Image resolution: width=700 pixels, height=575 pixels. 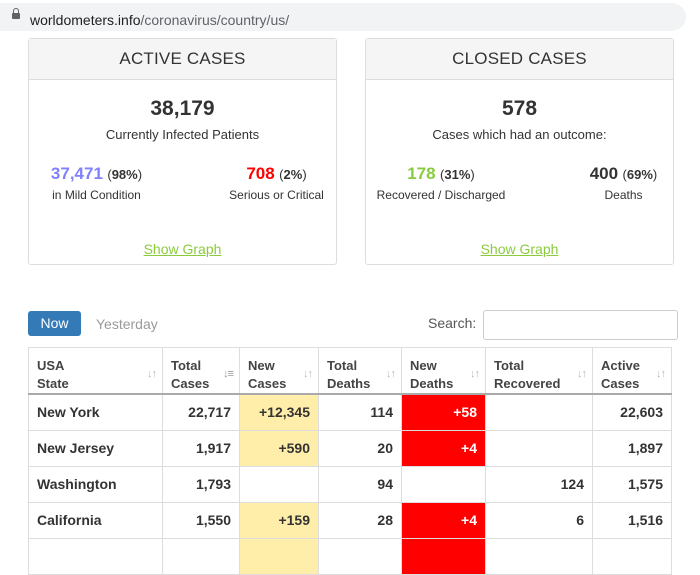 What do you see at coordinates (441, 183) in the screenshot?
I see `recovered-stat: 178 (31%) Recovered / Discharged` at bounding box center [441, 183].